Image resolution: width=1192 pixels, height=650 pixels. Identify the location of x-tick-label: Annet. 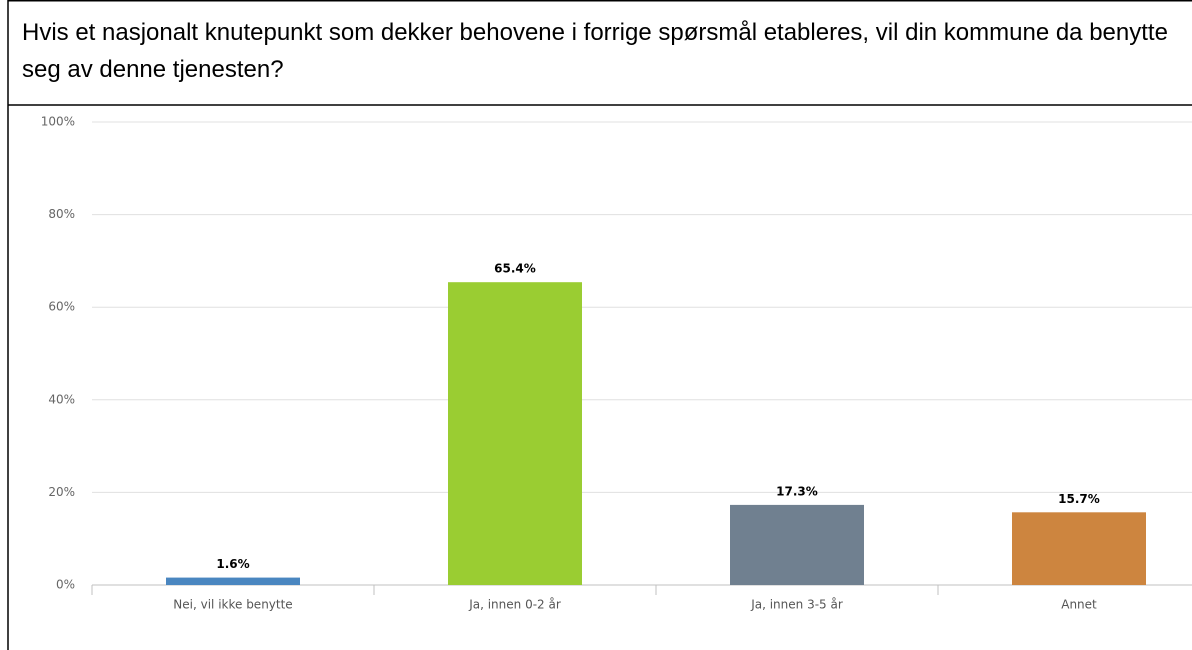
(1079, 605).